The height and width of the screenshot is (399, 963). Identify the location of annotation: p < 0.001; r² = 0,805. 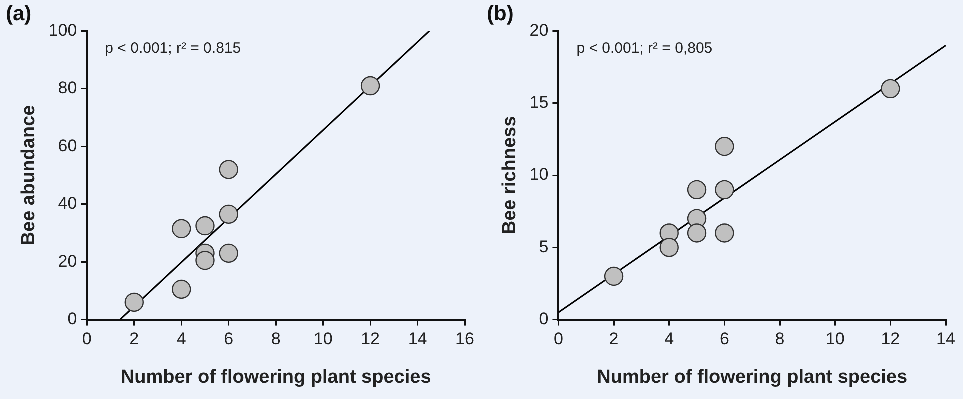
(644, 48).